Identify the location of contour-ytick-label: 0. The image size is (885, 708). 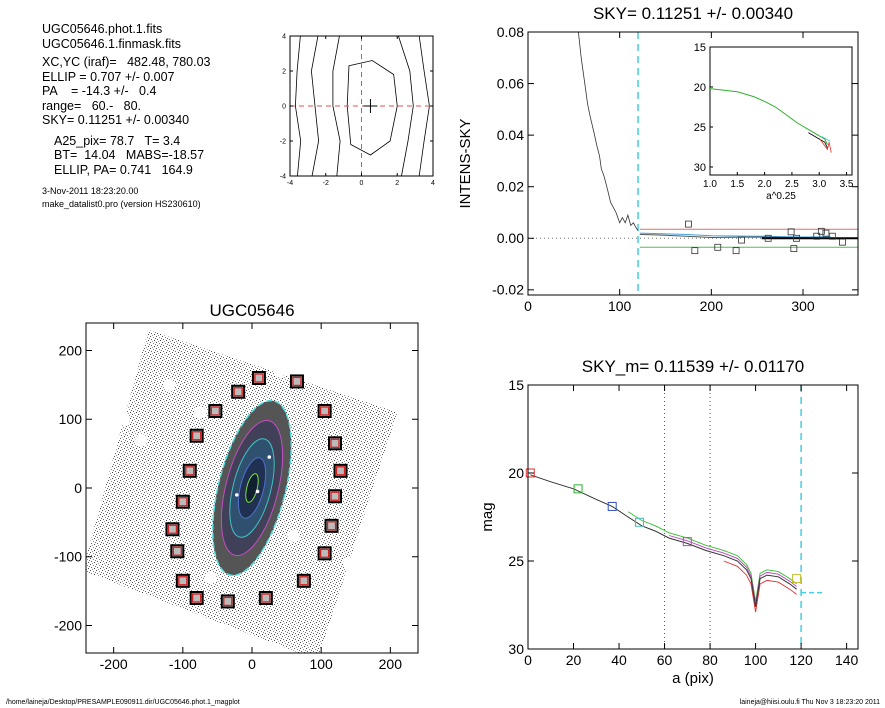
(284, 106).